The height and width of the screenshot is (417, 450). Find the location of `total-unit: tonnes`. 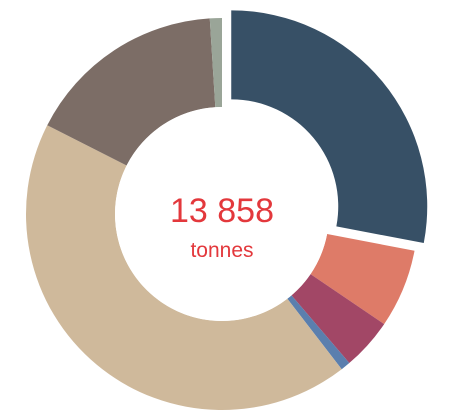

total-unit: tonnes is located at coordinates (221, 250).